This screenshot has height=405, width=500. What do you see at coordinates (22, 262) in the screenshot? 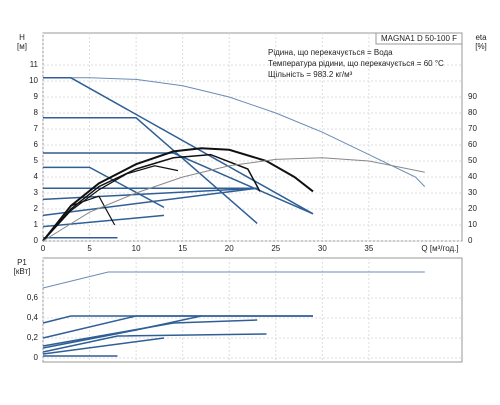
I see `y-axis-label: P1` at bounding box center [22, 262].